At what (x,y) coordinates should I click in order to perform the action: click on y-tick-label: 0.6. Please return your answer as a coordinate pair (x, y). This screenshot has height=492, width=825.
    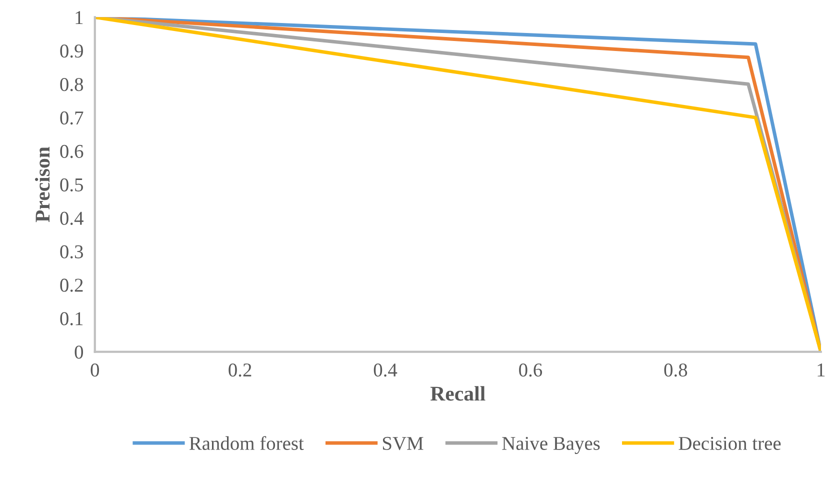
    Looking at the image, I should click on (72, 151).